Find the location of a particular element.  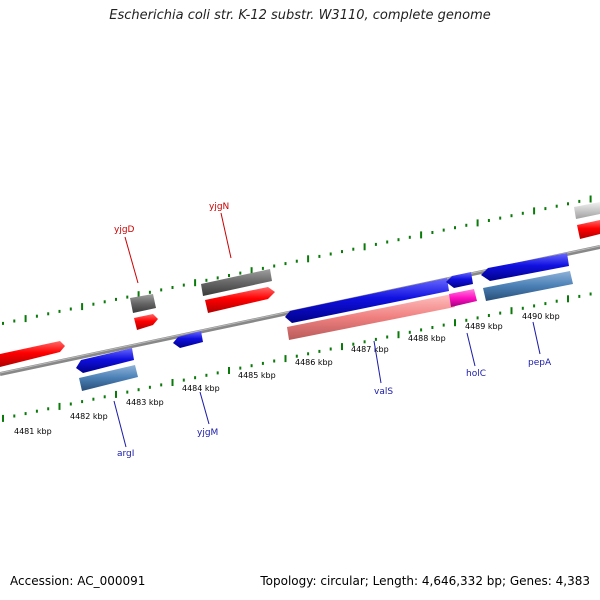

rna-arrow-valS is located at coordinates (371, 317).